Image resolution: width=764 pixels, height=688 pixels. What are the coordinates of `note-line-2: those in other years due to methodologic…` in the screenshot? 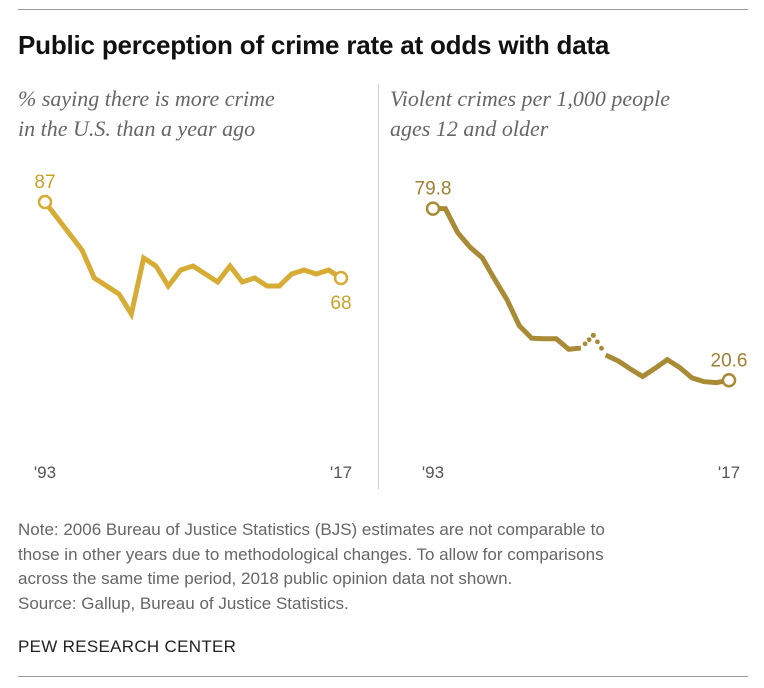 It's located at (311, 554).